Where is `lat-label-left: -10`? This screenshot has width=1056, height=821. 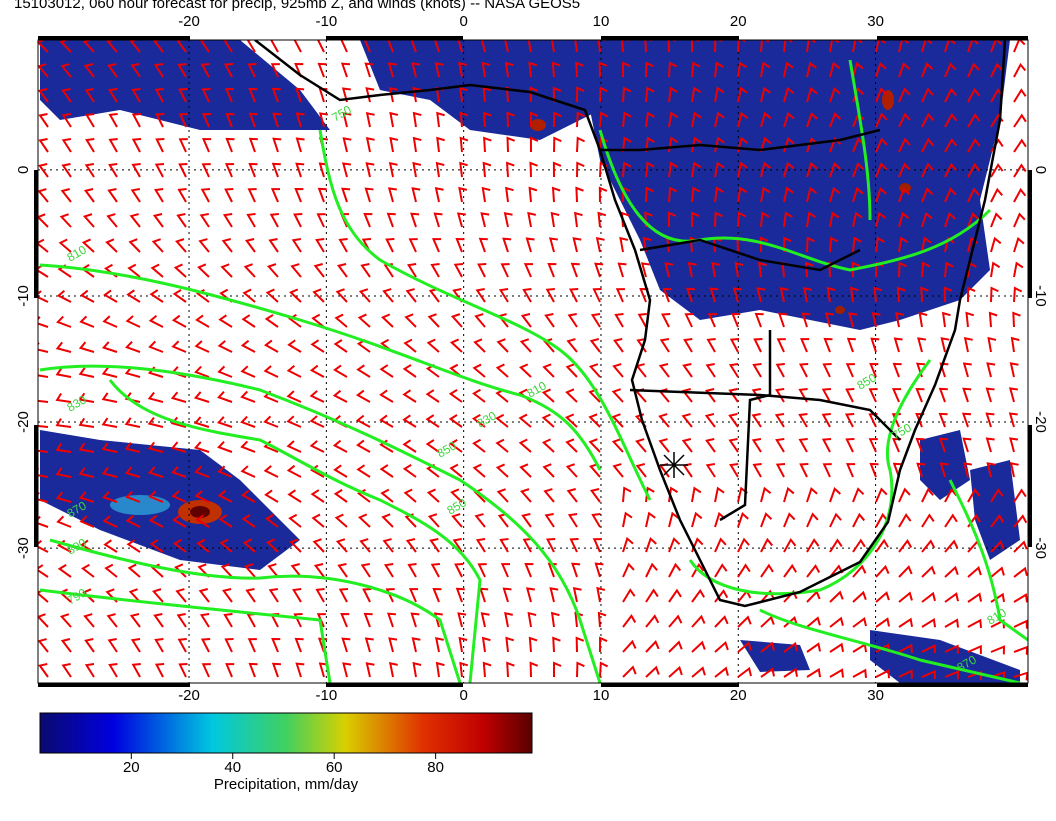 lat-label-left: -10 is located at coordinates (23, 296).